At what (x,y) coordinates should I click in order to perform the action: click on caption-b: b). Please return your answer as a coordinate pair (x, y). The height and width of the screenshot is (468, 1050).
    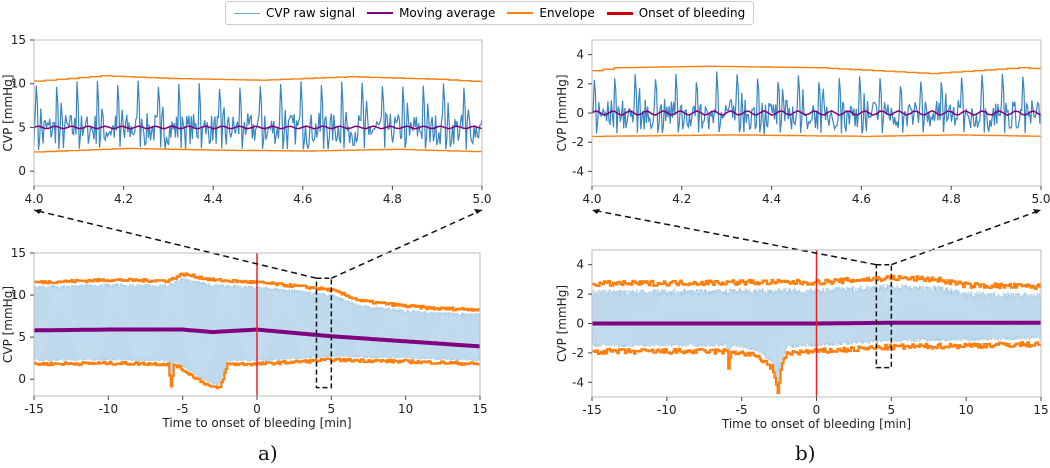
    Looking at the image, I should click on (805, 453).